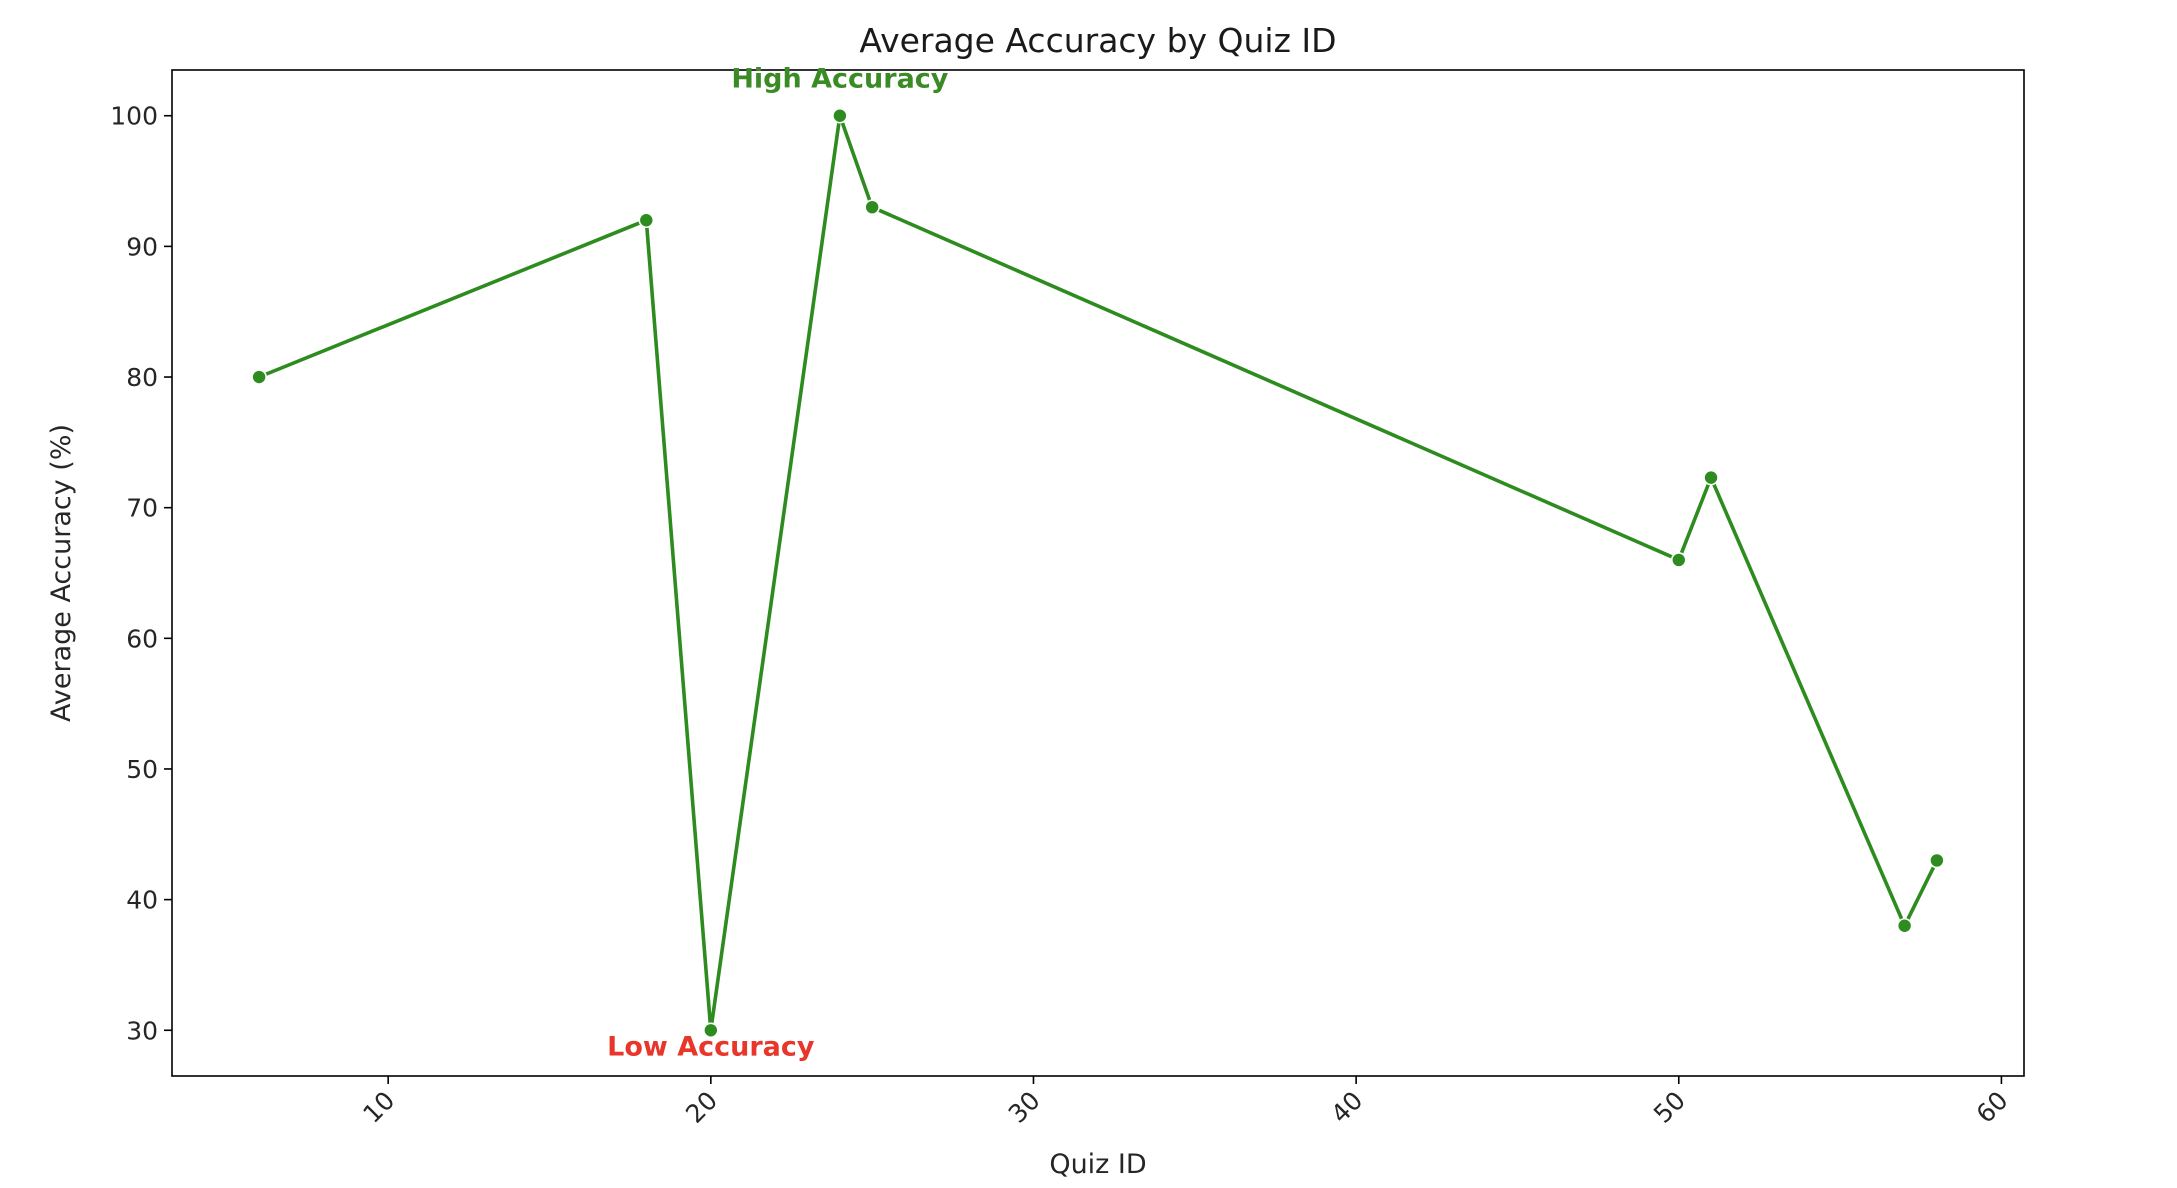  I want to click on x-axis-title: Quiz ID, so click(1097, 1164).